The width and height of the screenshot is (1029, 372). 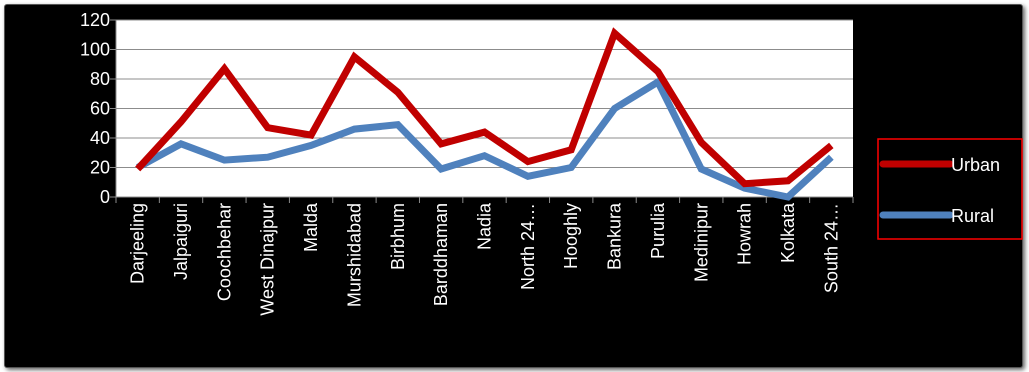 I want to click on legend-box, so click(x=950, y=189).